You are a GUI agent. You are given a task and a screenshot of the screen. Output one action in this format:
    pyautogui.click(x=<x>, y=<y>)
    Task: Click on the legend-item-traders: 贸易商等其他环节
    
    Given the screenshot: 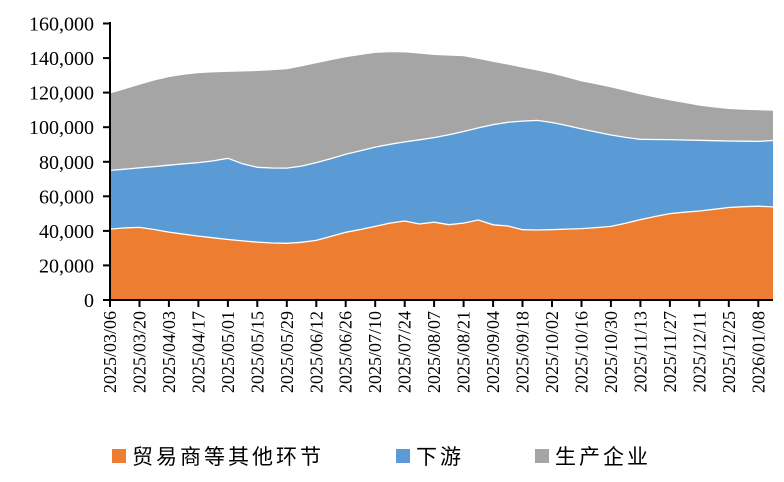 What is the action you would take?
    pyautogui.click(x=218, y=456)
    